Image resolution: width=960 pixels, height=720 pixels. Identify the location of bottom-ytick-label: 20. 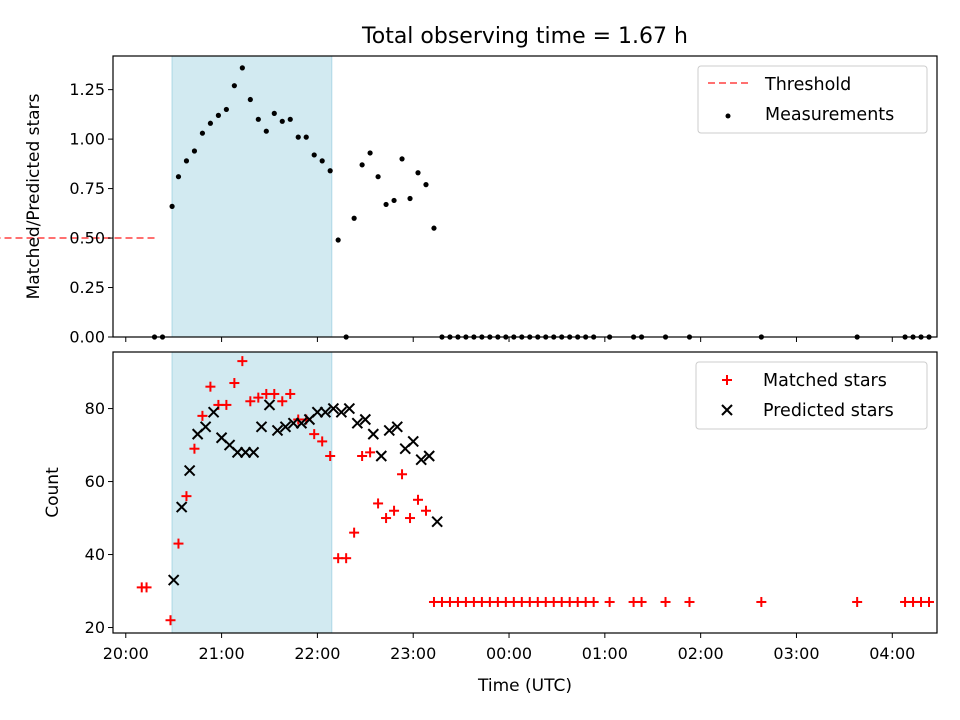
(95, 627).